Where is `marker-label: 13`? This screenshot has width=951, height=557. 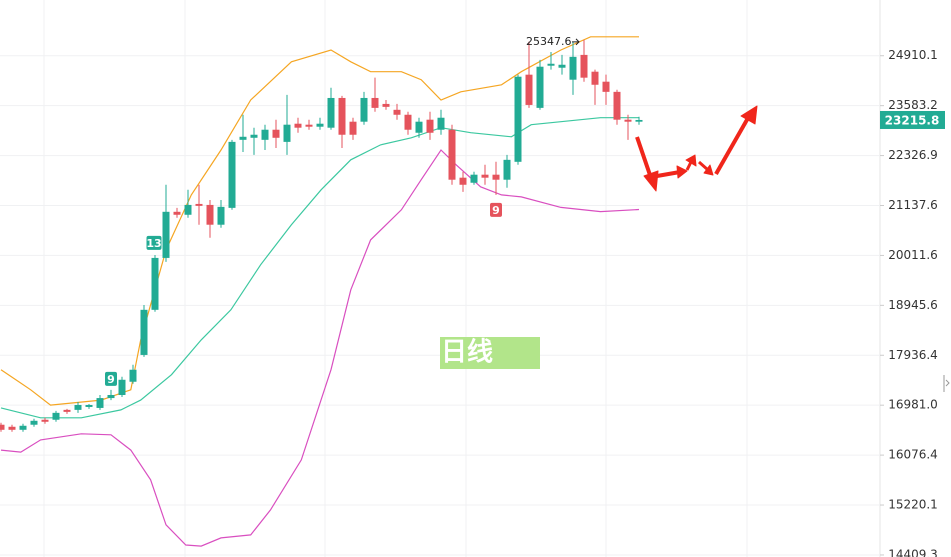
marker-label: 13 is located at coordinates (153, 243).